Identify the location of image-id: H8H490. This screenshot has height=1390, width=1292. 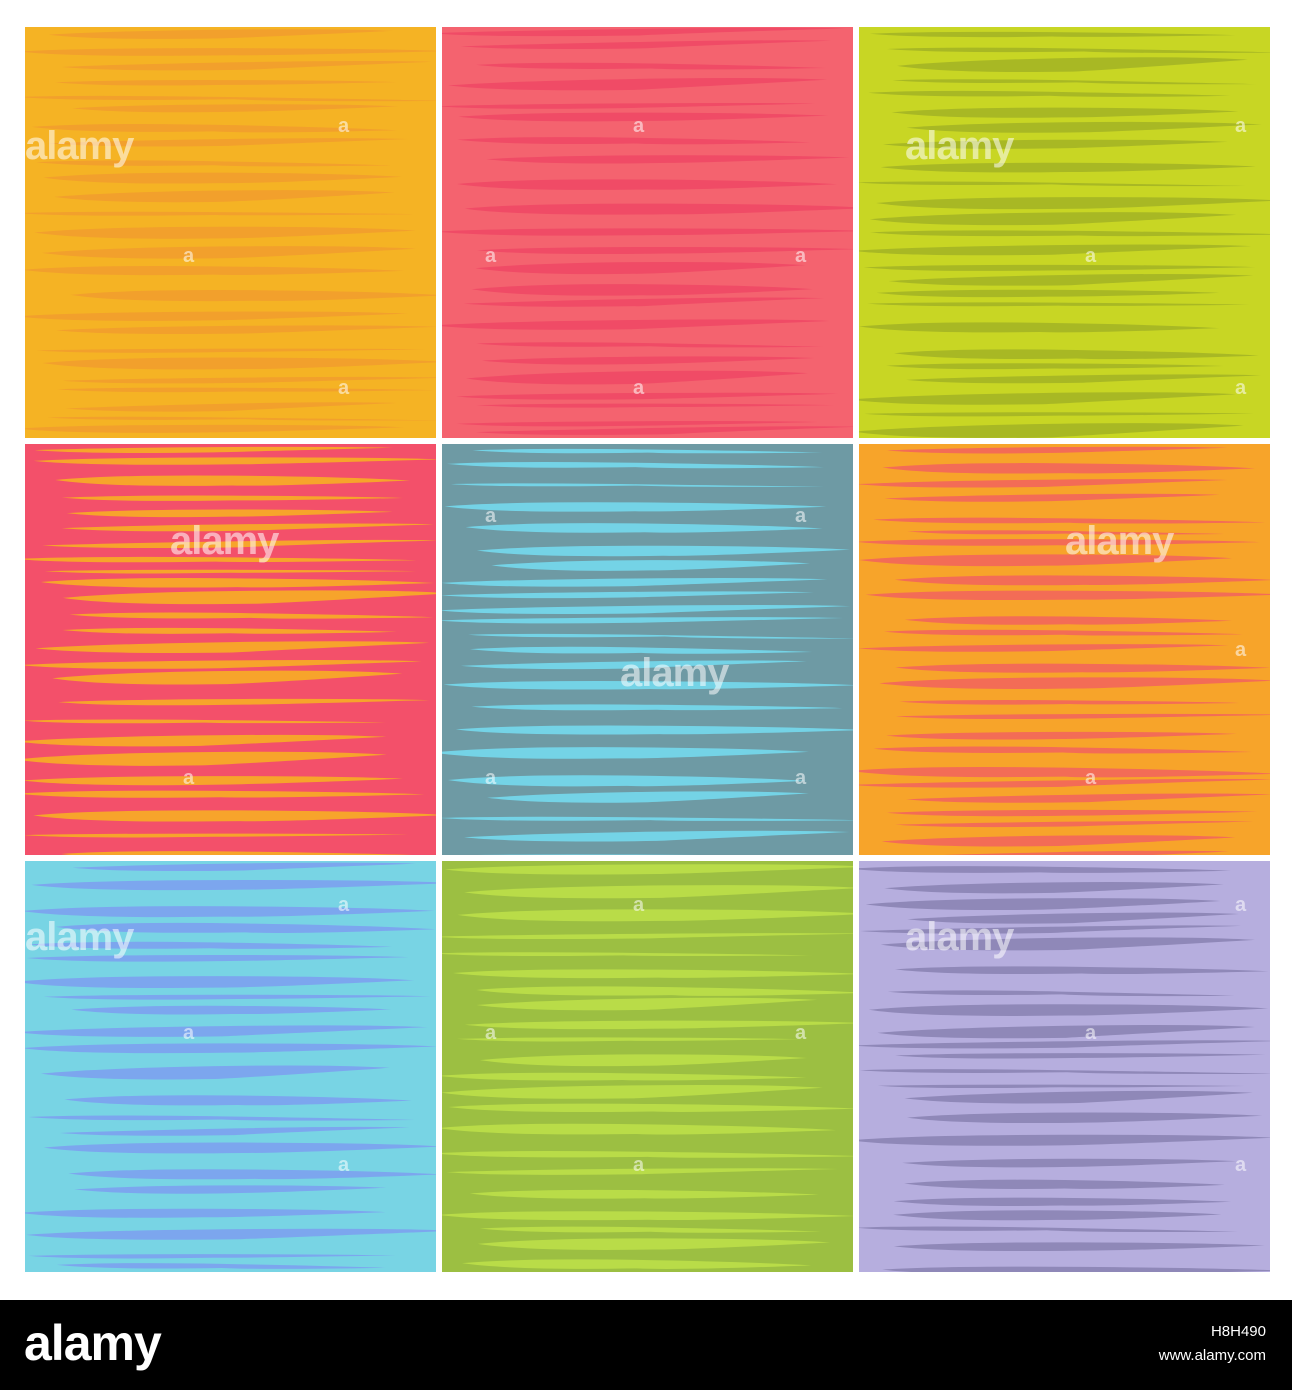
(1238, 1331).